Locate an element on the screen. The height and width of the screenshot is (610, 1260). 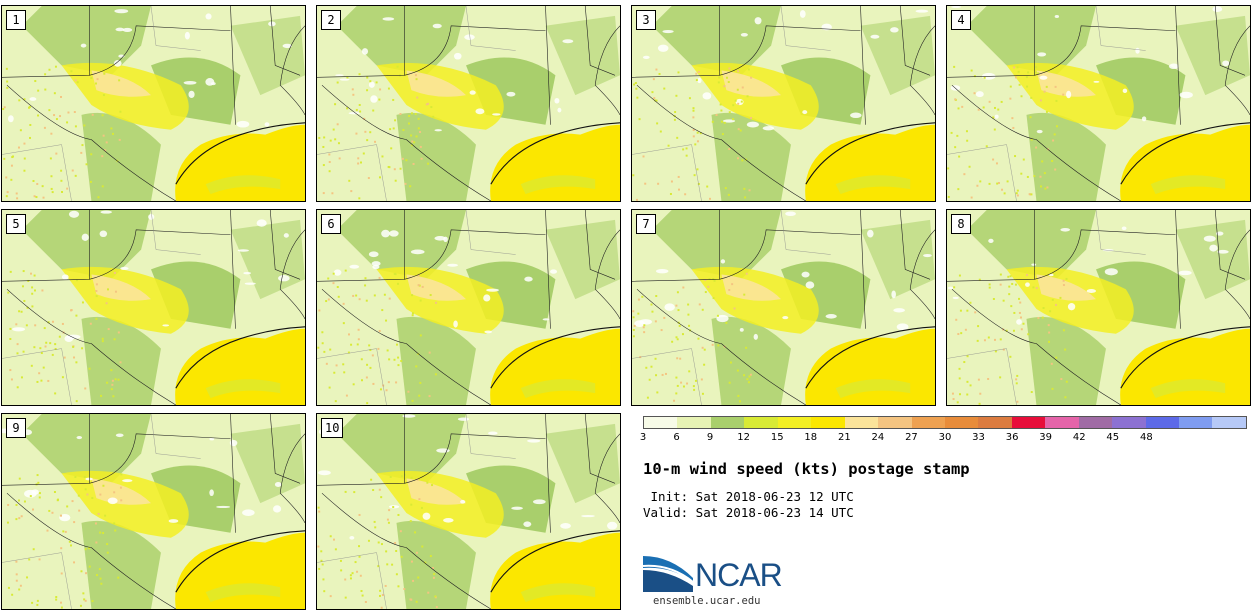
colorbar-tick-label: 33 is located at coordinates (978, 437).